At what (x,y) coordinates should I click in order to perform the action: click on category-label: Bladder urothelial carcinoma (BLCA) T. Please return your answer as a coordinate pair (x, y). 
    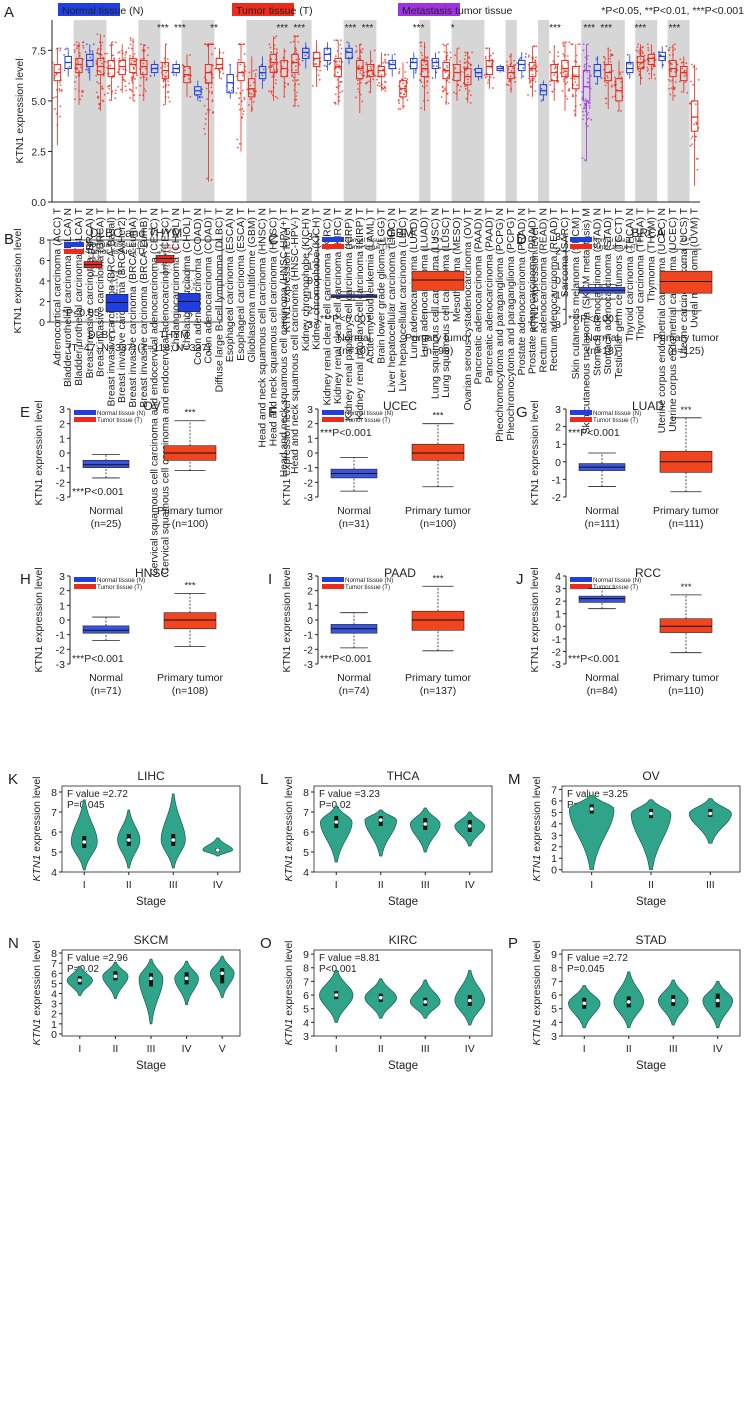
    Looking at the image, I should click on (79, 296).